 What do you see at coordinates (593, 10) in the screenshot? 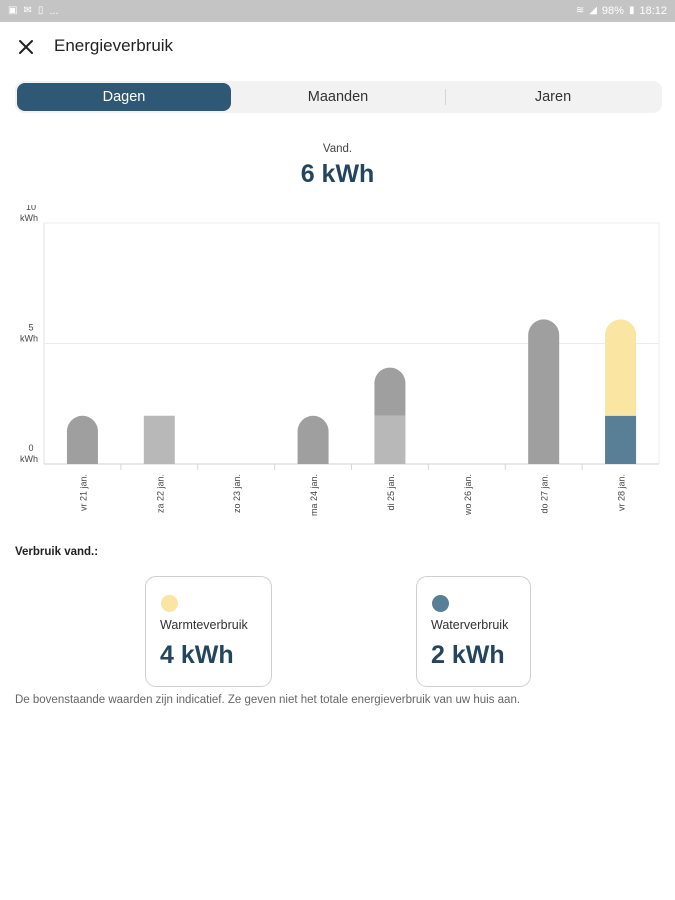
I see `signal-icon: ◢` at bounding box center [593, 10].